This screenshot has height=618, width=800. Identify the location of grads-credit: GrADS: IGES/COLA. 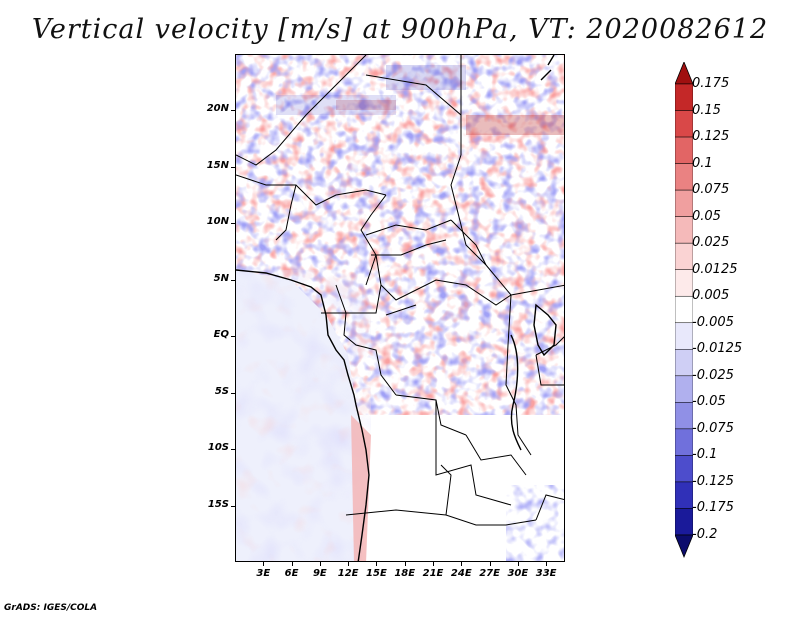
(51, 608).